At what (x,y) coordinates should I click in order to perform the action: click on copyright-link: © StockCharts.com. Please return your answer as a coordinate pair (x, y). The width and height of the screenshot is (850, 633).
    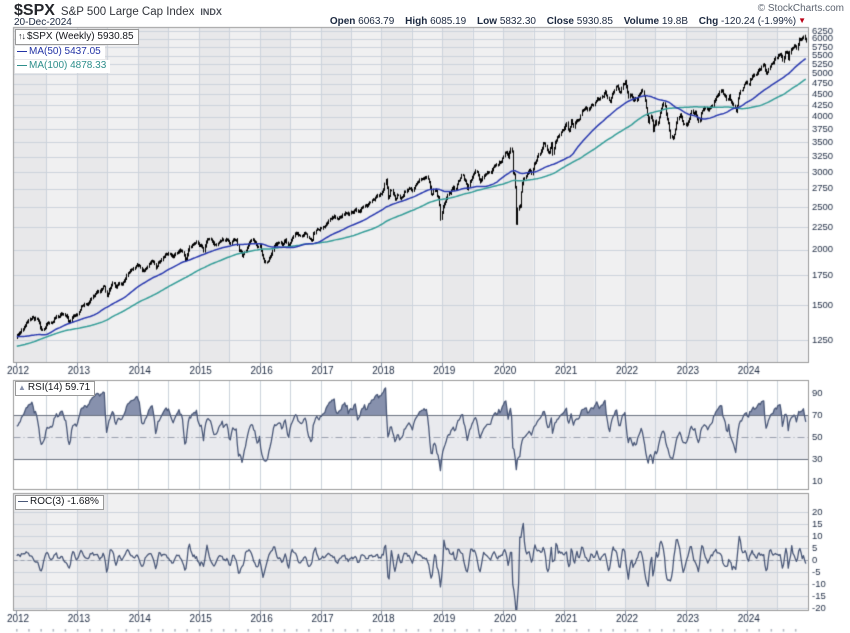
    Looking at the image, I should click on (800, 8).